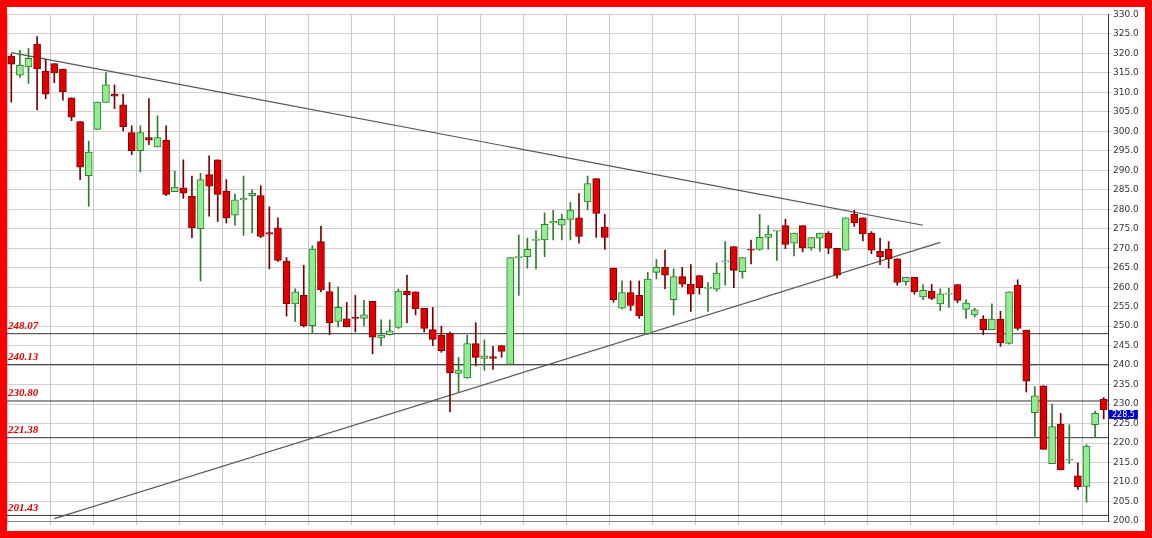  I want to click on ref-line-label: 248.07, so click(23, 325).